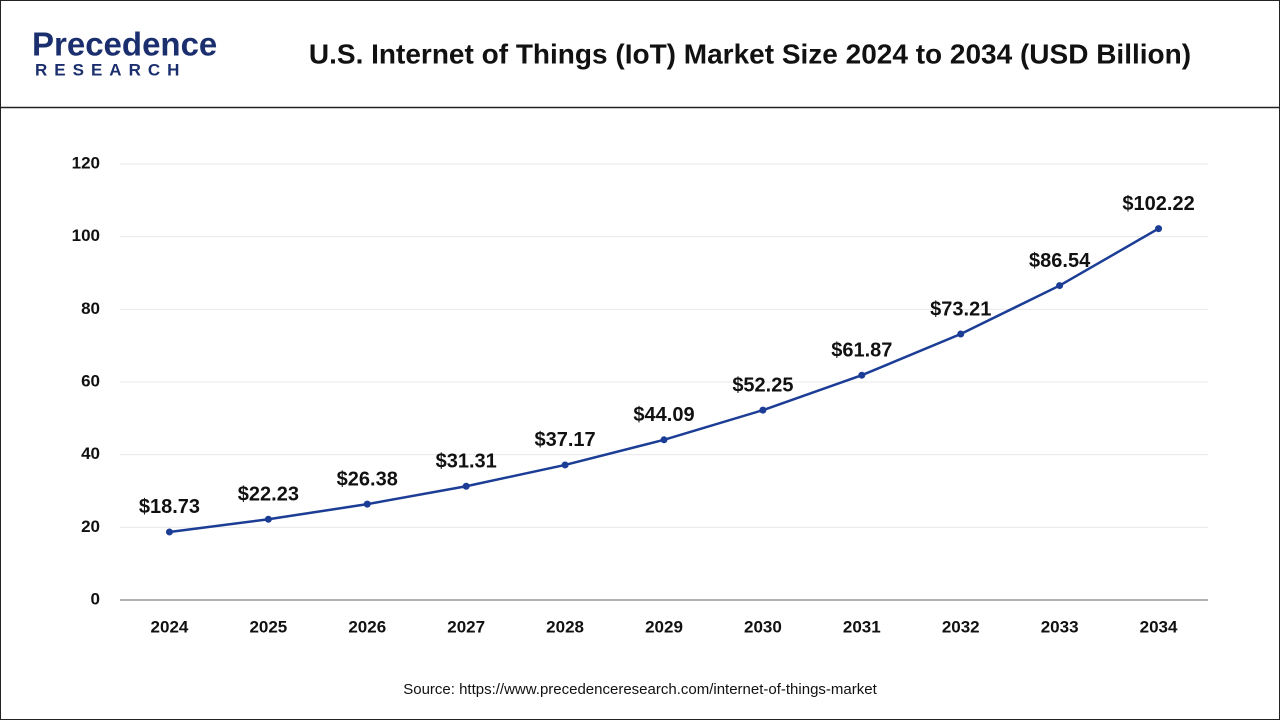 The height and width of the screenshot is (720, 1280). I want to click on value-label: $37.17, so click(565, 440).